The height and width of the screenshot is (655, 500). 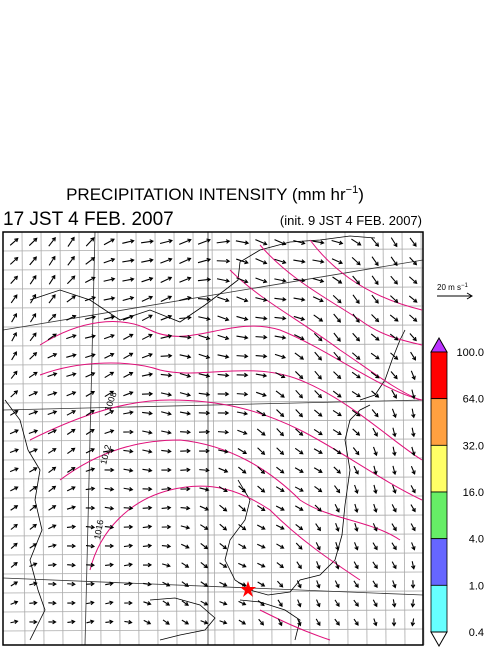 I want to click on location-star, so click(x=248, y=589).